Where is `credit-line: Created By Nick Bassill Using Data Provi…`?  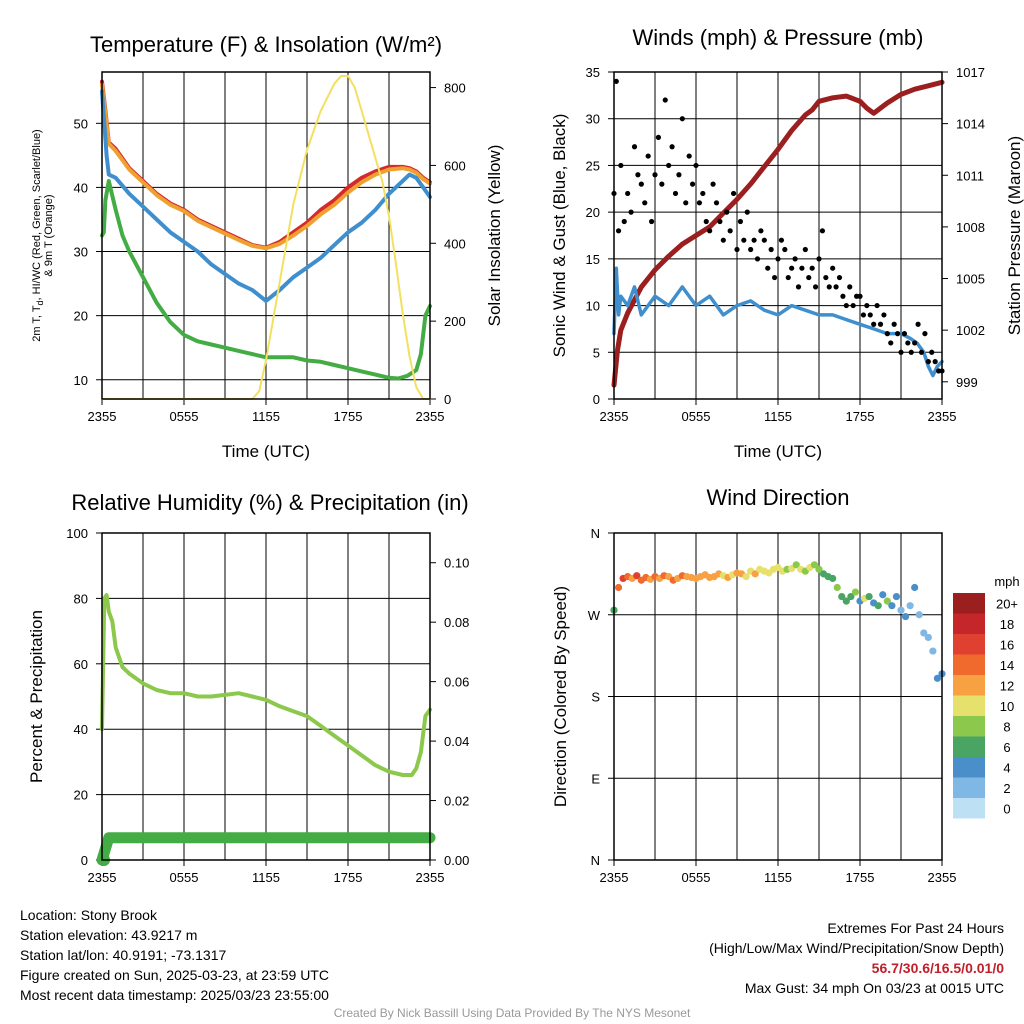
credit-line: Created By Nick Bassill Using Data Provi… is located at coordinates (512, 1013).